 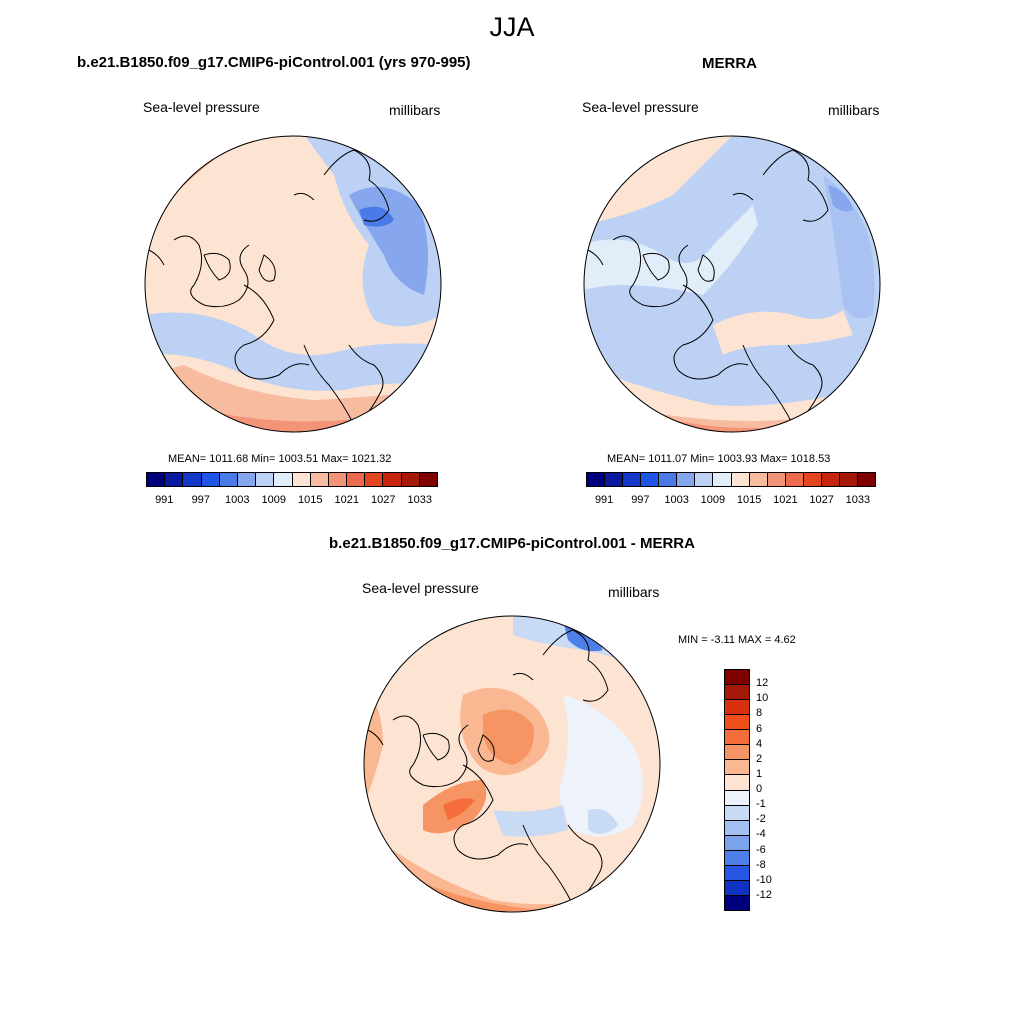 What do you see at coordinates (346, 500) in the screenshot?
I see `model-colorbar-tick-label: 1021` at bounding box center [346, 500].